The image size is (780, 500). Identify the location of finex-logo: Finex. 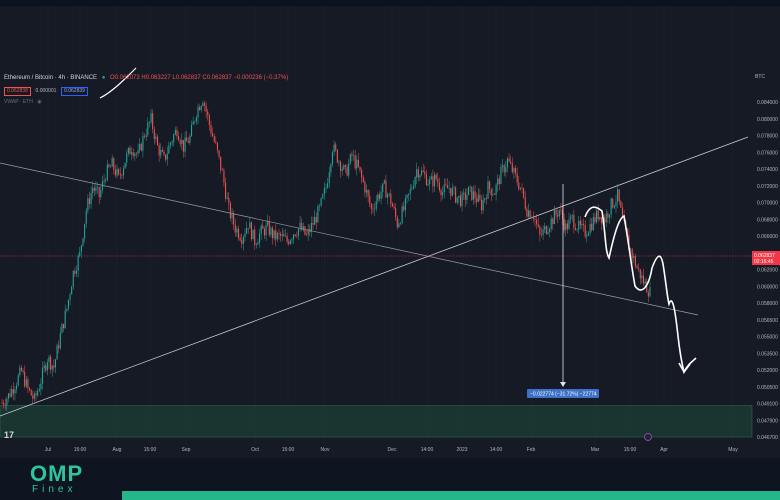
(54, 489).